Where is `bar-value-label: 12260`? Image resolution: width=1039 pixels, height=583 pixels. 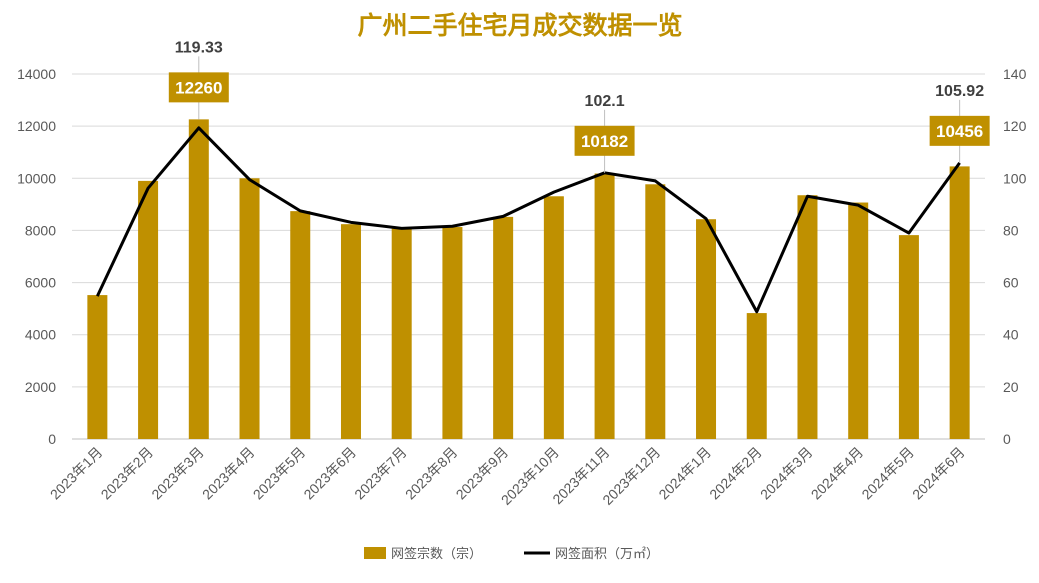
bar-value-label: 12260 is located at coordinates (198, 87).